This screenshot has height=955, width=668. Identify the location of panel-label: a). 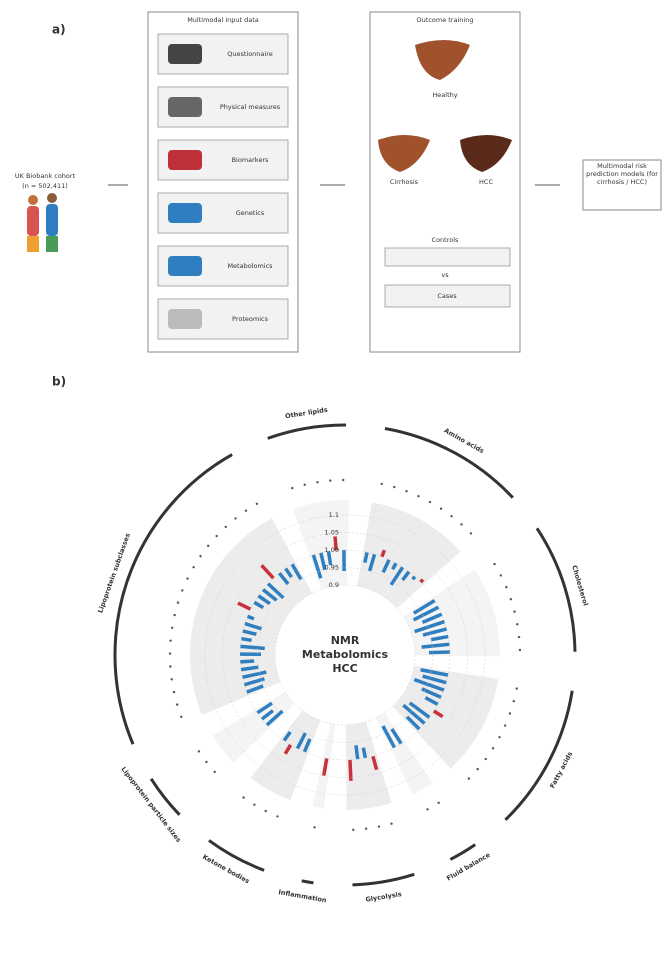
(59, 30).